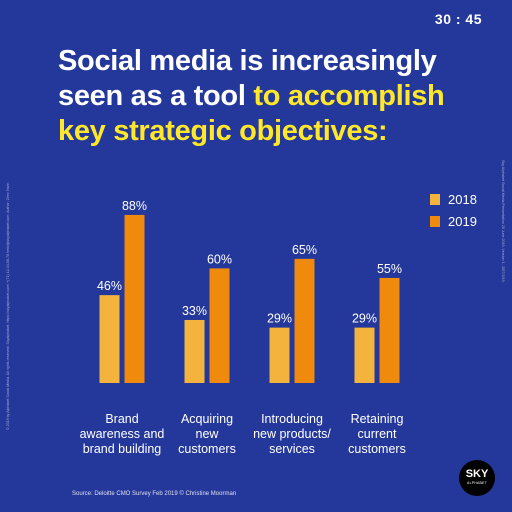 The image size is (512, 512). What do you see at coordinates (122, 419) in the screenshot?
I see `category-label-0-line-0: Brand` at bounding box center [122, 419].